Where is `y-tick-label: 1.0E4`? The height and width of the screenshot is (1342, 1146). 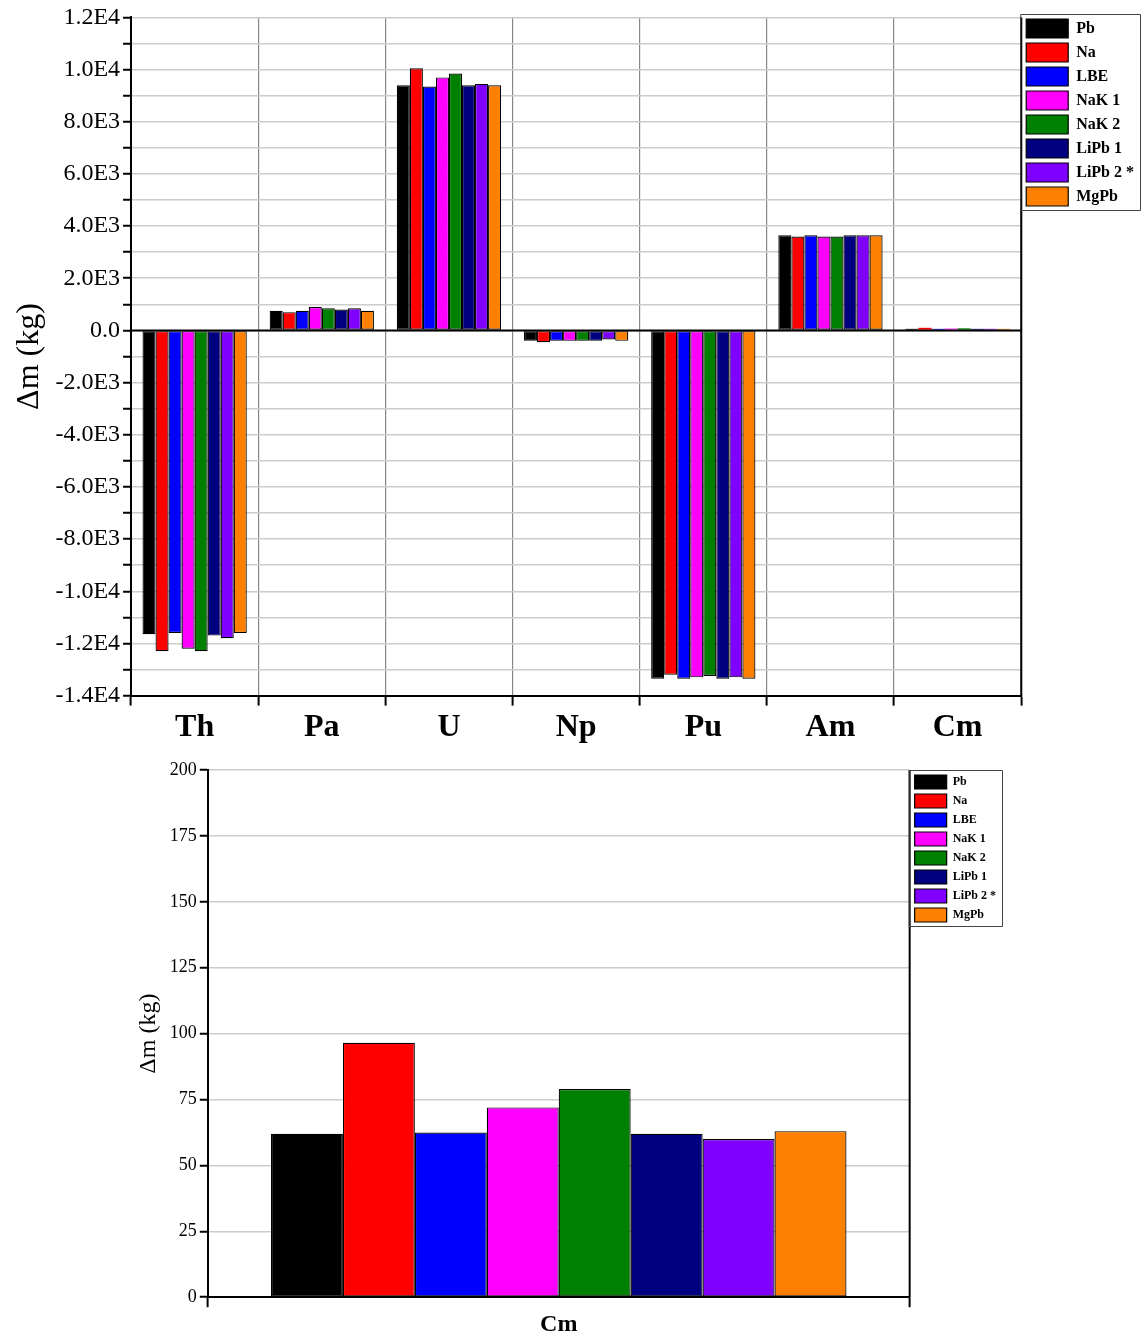
y-tick-label: 1.0E4 is located at coordinates (92, 67).